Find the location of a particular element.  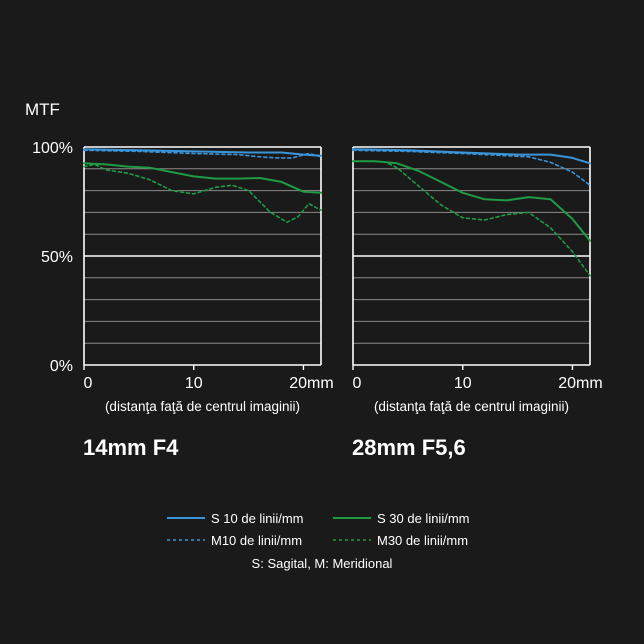

legend-m30-label: M30 de linii/mm is located at coordinates (422, 540).